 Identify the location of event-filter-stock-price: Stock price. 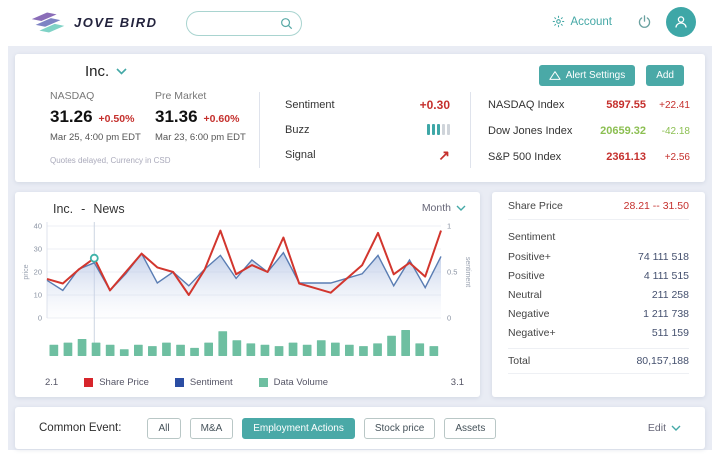
(399, 428).